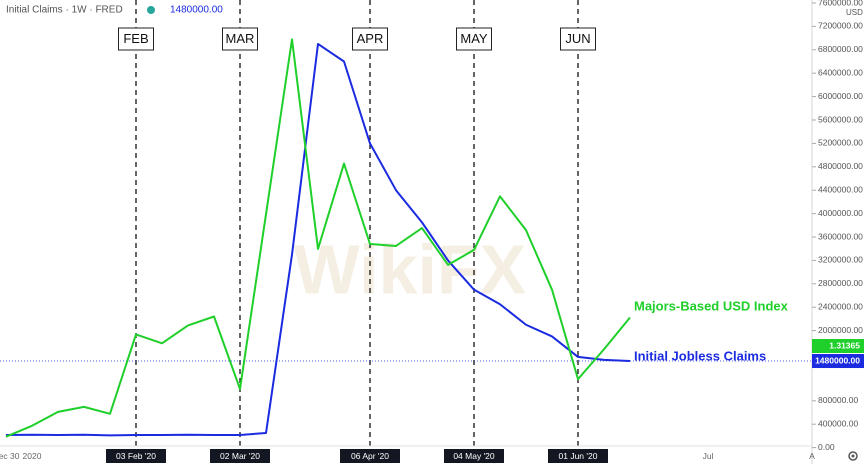 The width and height of the screenshot is (864, 464). What do you see at coordinates (840, 283) in the screenshot?
I see `y-tick-label: 2800000.00` at bounding box center [840, 283].